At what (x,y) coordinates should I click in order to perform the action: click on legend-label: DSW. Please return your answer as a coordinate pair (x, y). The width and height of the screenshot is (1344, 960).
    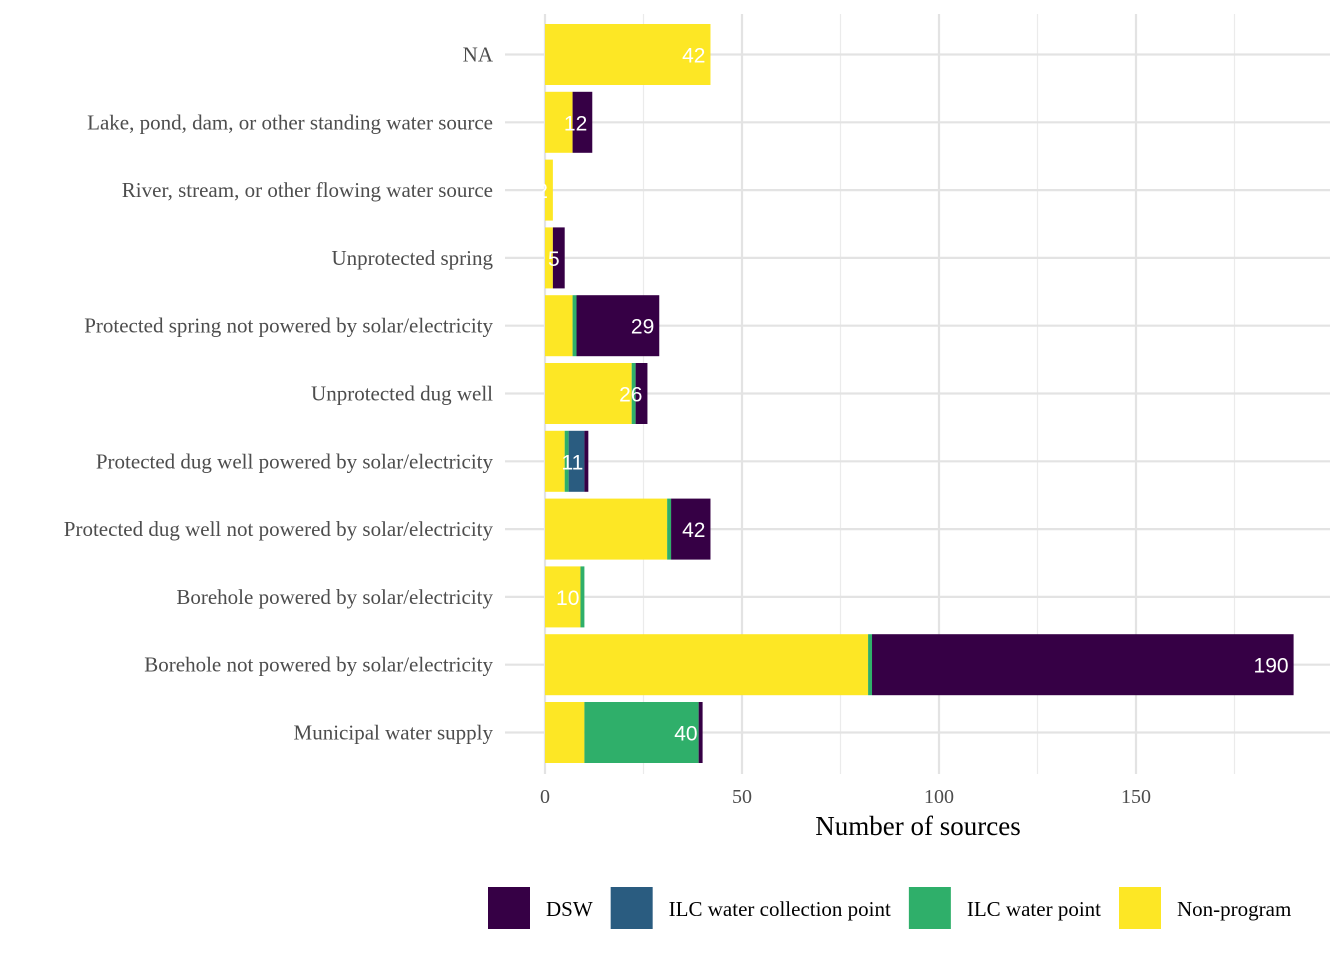
    Looking at the image, I should click on (569, 909).